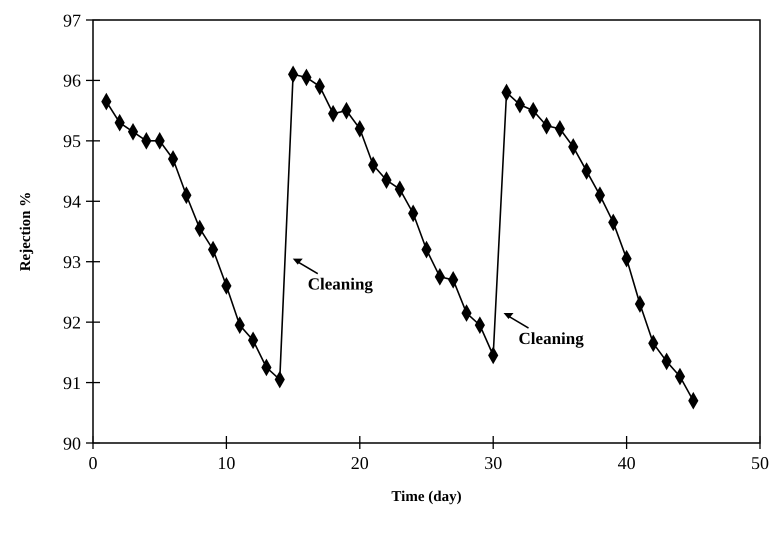  Describe the element at coordinates (72, 262) in the screenshot. I see `y-tick-label: 93` at that location.